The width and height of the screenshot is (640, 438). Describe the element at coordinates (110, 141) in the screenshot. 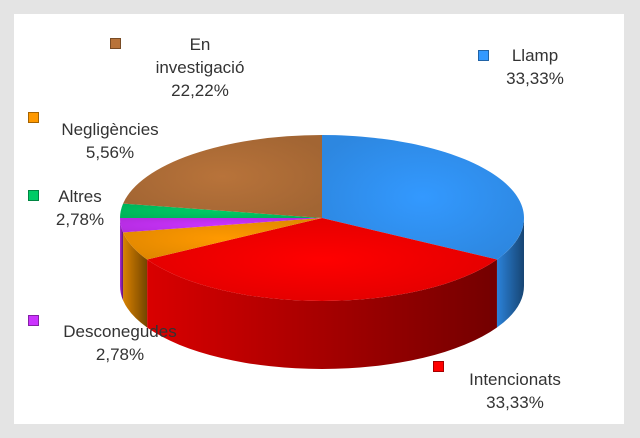

I see `data-label: Negligències 5,56%` at that location.